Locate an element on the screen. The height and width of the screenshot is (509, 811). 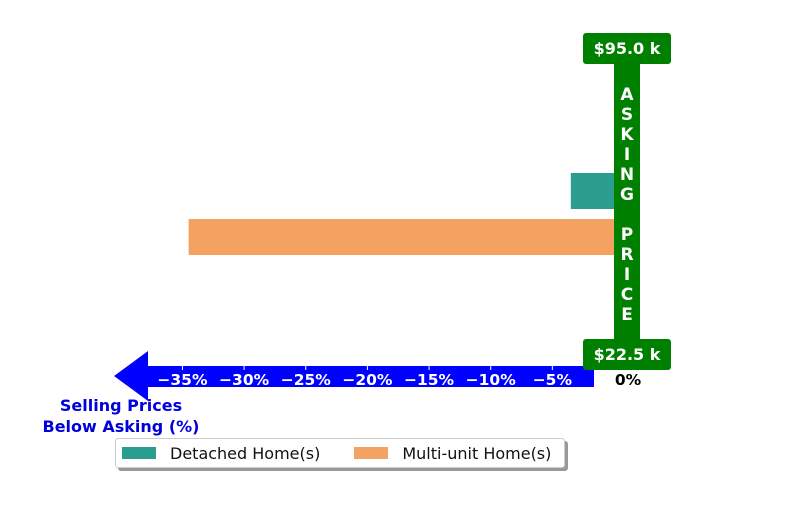
asking-price-letter: P is located at coordinates (627, 235).